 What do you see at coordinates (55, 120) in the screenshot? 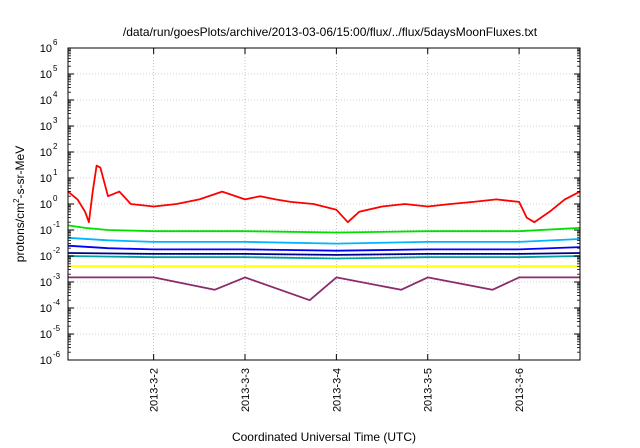
I see `y-tick-exponent: 3` at bounding box center [55, 120].